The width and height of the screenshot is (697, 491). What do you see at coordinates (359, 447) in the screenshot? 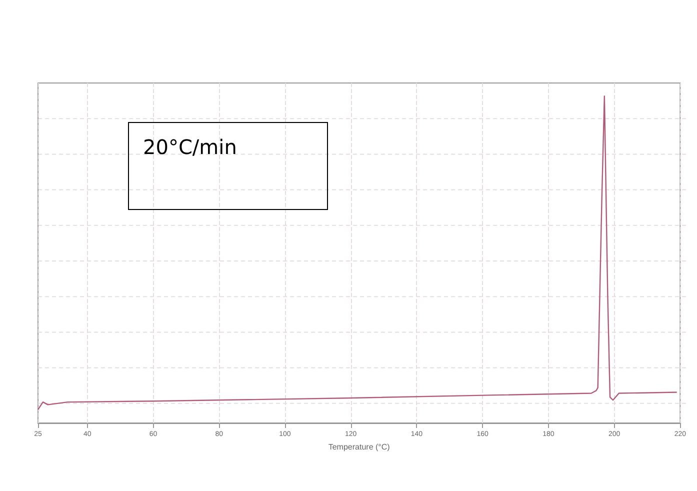
I see `x-axis-title: Temperature (°C)` at bounding box center [359, 447].